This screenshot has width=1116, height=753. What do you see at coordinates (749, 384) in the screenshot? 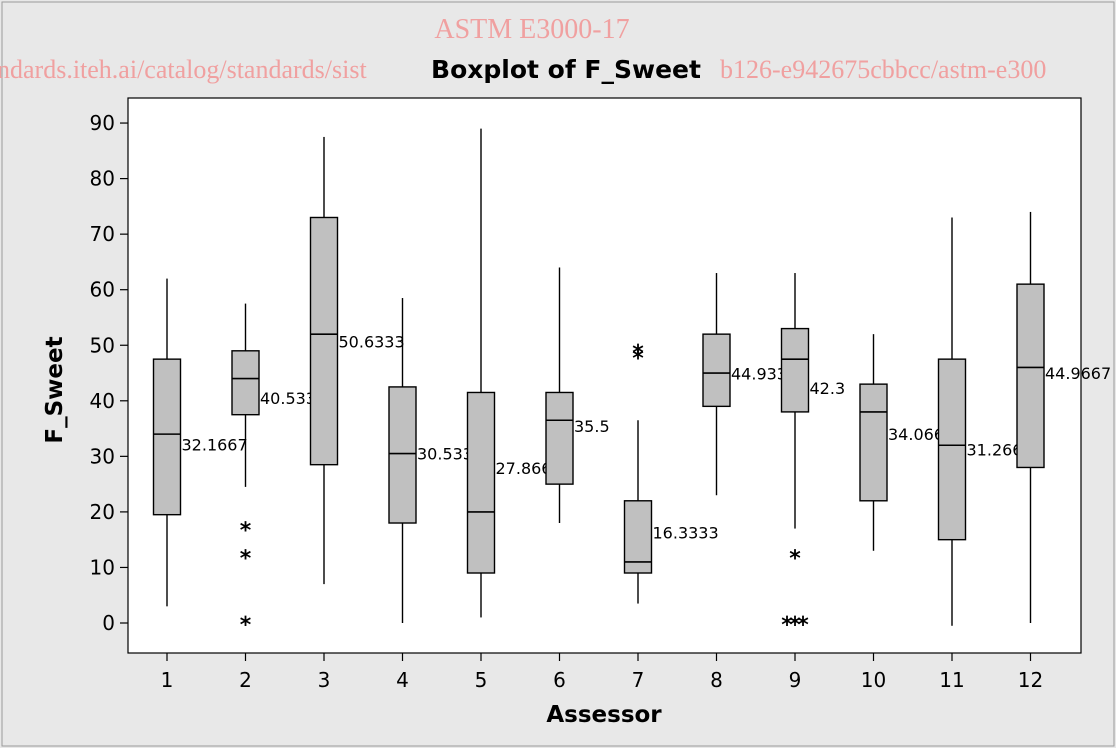
I see `box-assessor-8: 44.9333` at bounding box center [749, 384].